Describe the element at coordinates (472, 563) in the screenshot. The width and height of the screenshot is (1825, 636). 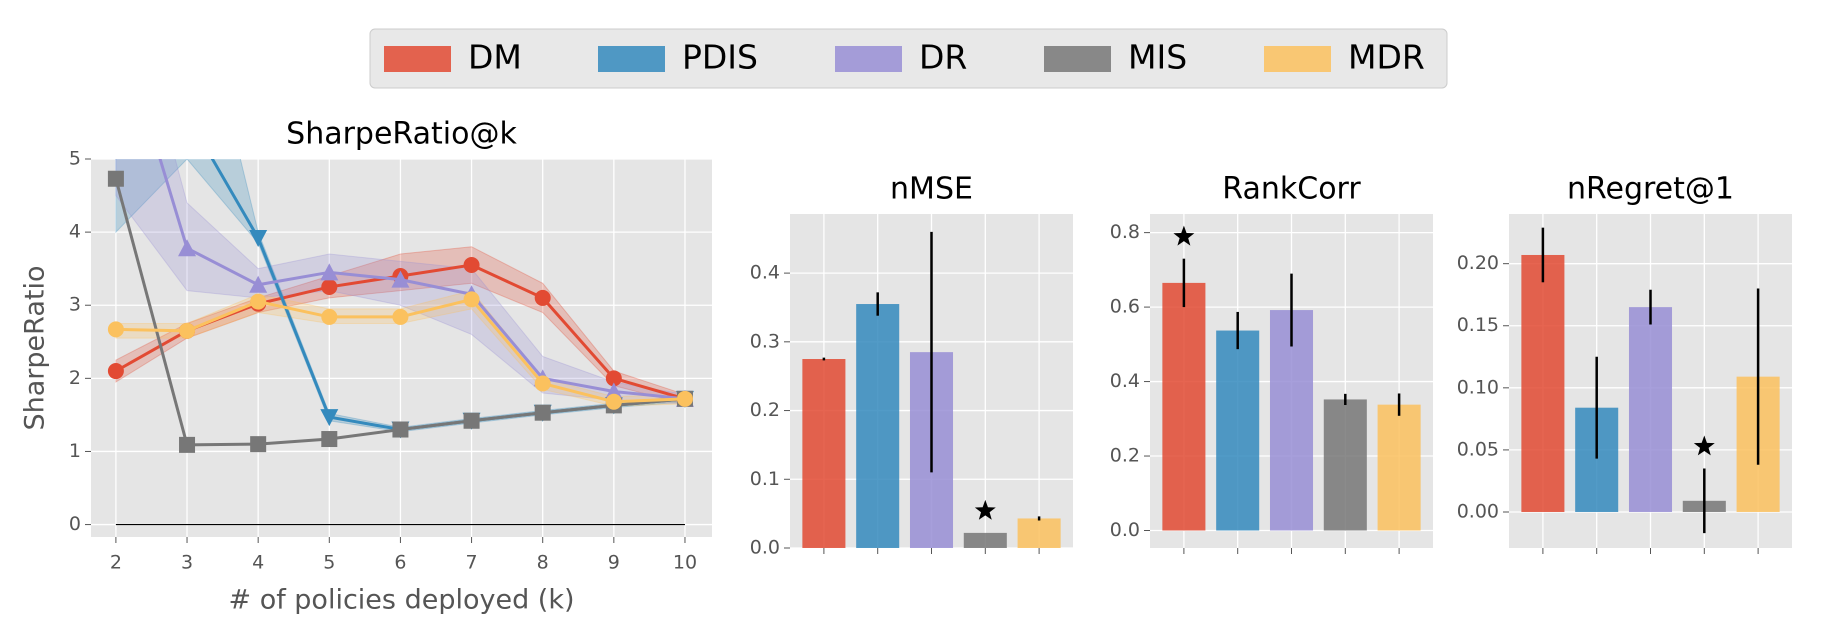
I see `x-tick-label: 7` at that location.